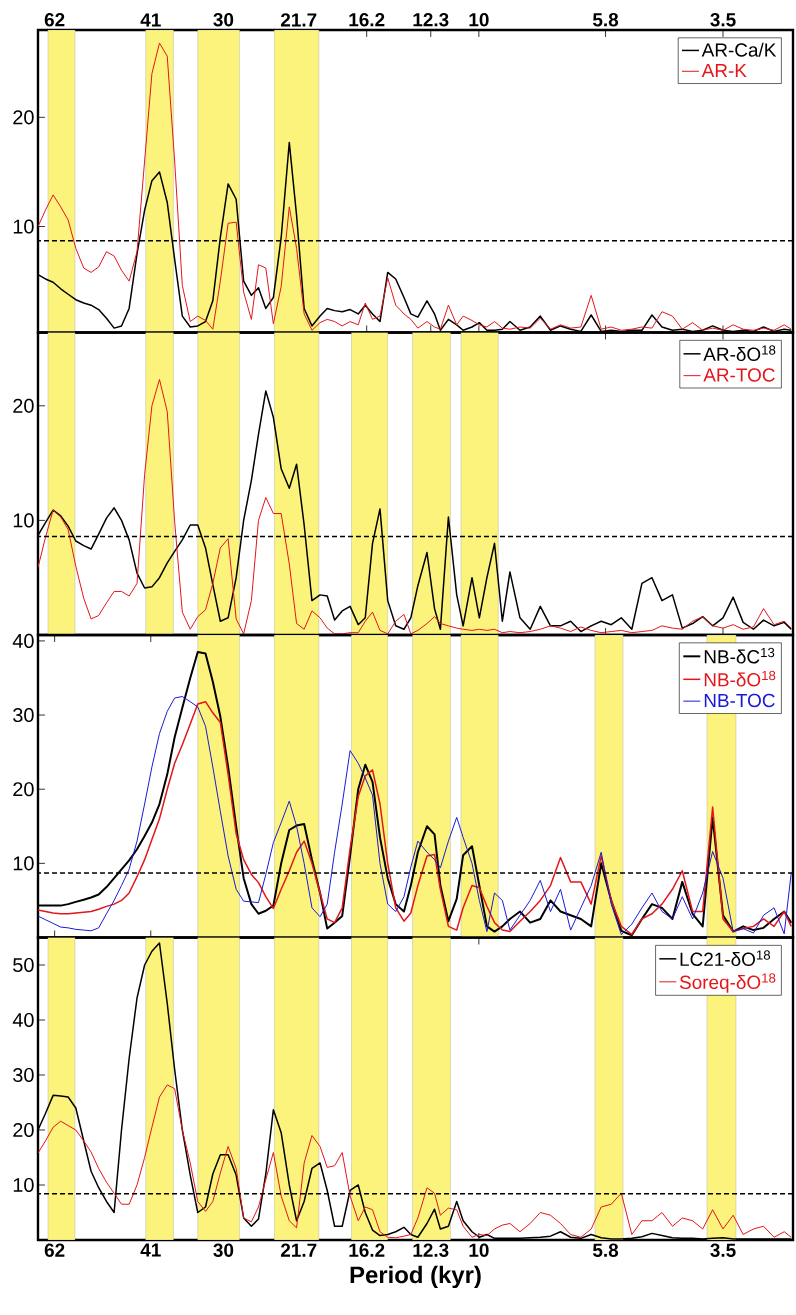 The width and height of the screenshot is (796, 1315). Describe the element at coordinates (739, 375) in the screenshot. I see `legend-label: AR-TOC` at that location.